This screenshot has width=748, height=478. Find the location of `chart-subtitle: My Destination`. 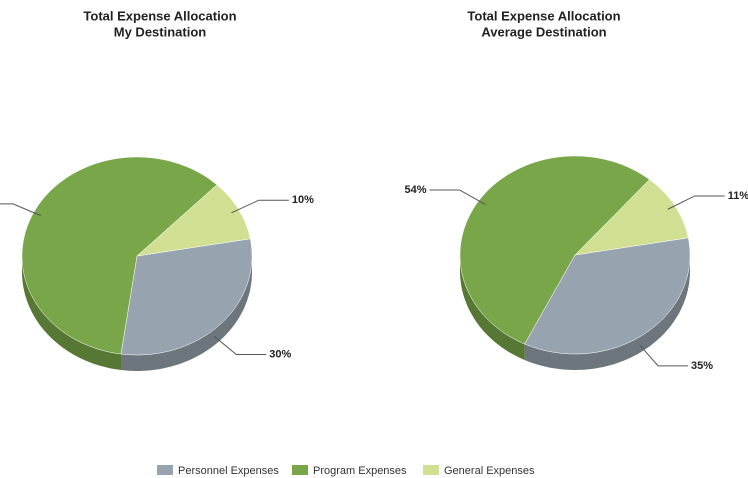

chart-subtitle: My Destination is located at coordinates (160, 31).